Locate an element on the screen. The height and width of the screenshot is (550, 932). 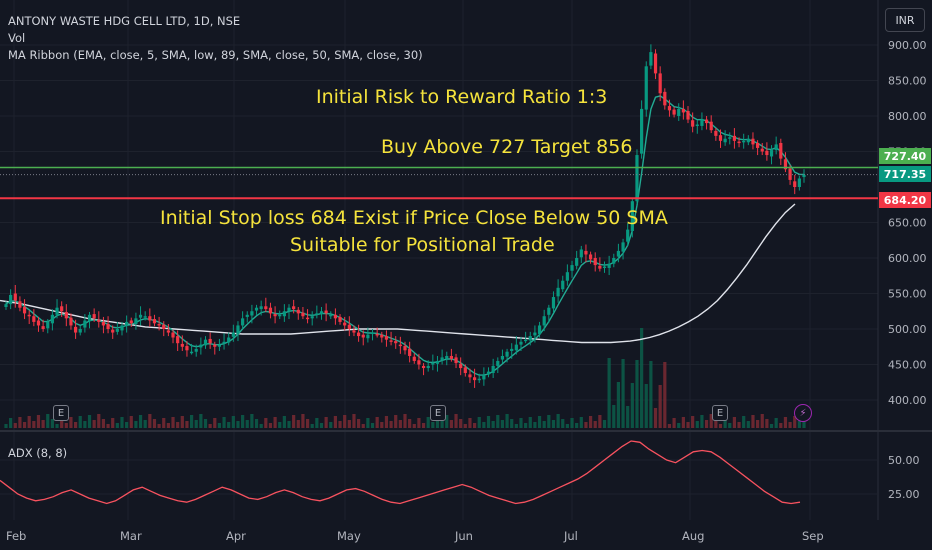
lightning-bolt-icon: ⚡ is located at coordinates (803, 413).